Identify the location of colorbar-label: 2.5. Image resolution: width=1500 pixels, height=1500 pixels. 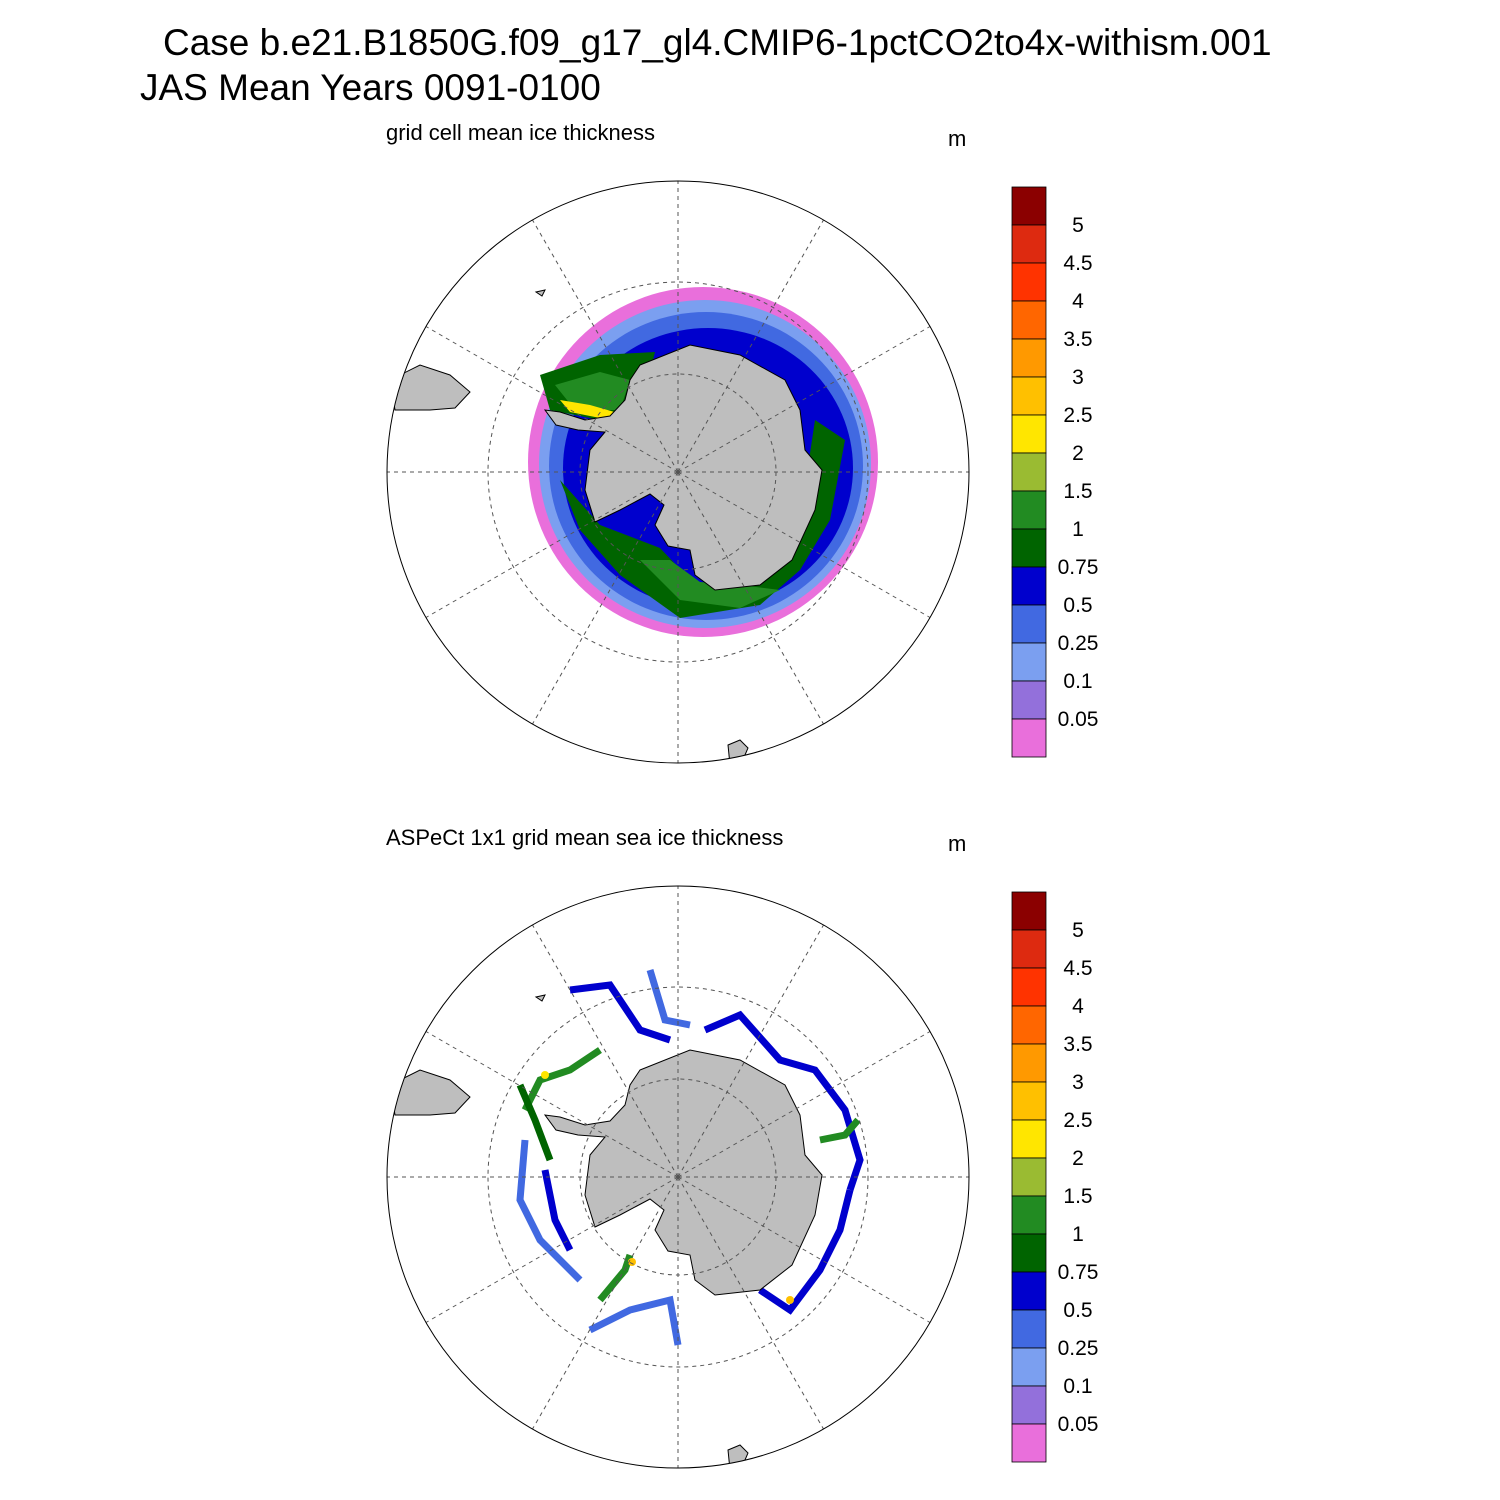
(1077, 1120).